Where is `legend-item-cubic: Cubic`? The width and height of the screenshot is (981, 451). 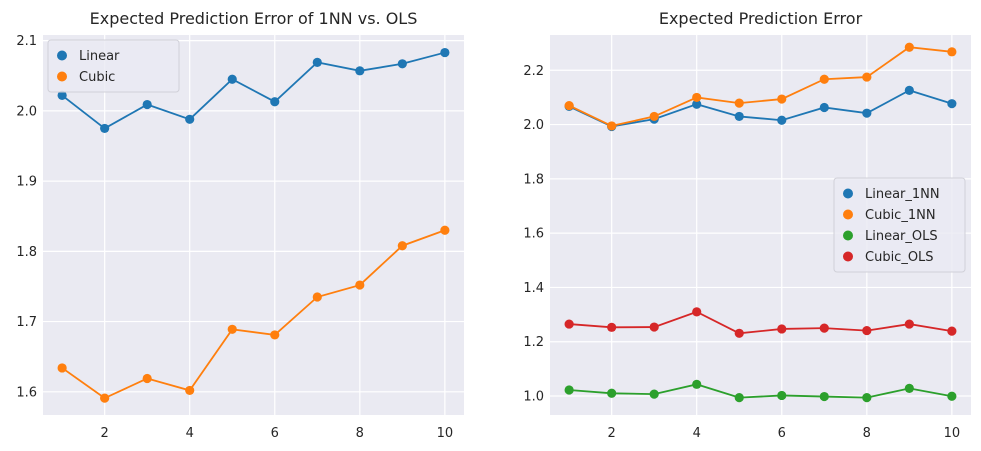 legend-item-cubic: Cubic is located at coordinates (86, 77).